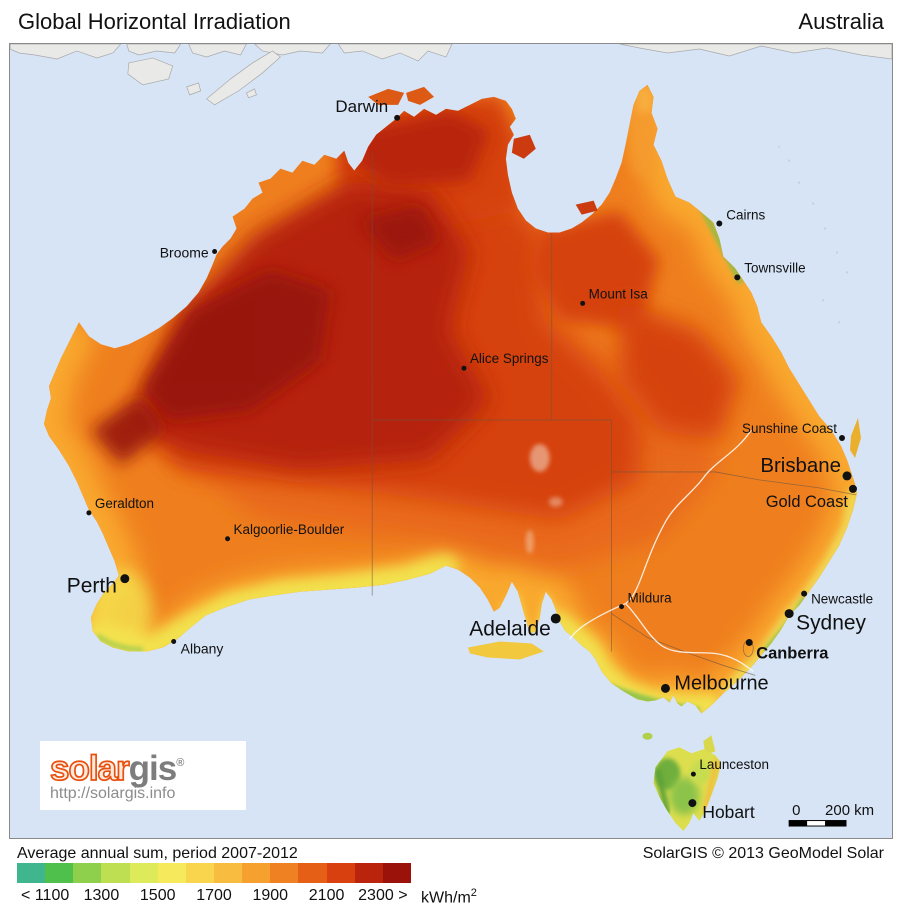 This screenshot has height=911, width=900. Describe the element at coordinates (737, 277) in the screenshot. I see `city-dot-townsville` at that location.